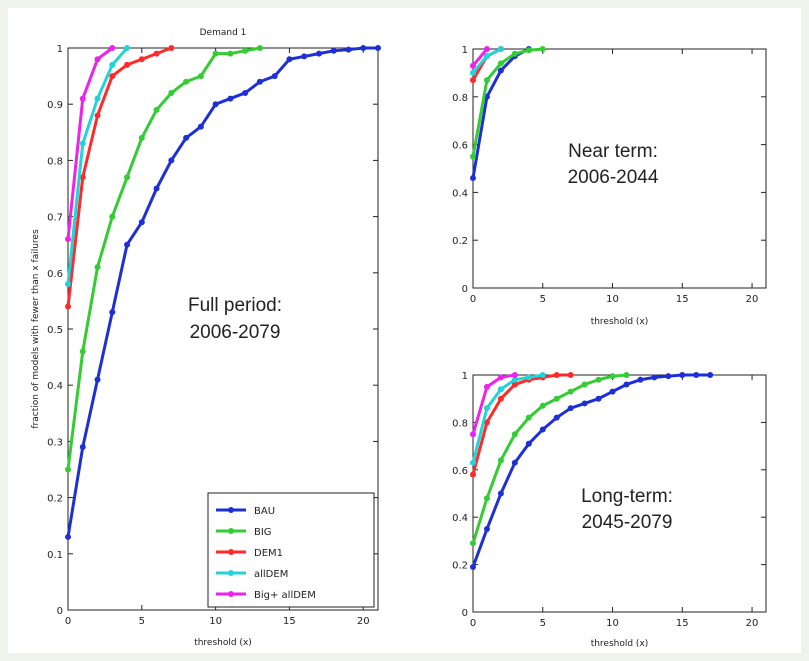 This screenshot has width=809, height=661. I want to click on y-tick-label: 0.5, so click(55, 330).